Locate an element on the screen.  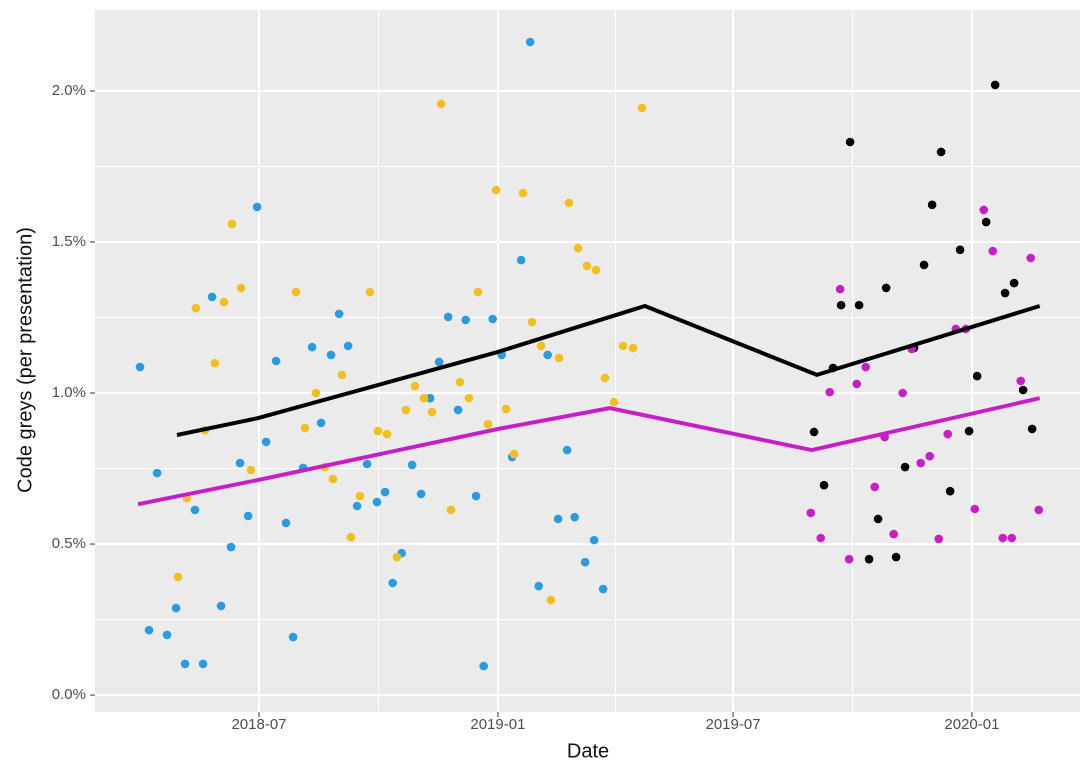
y-tick-label: 1.0% is located at coordinates (69, 392).